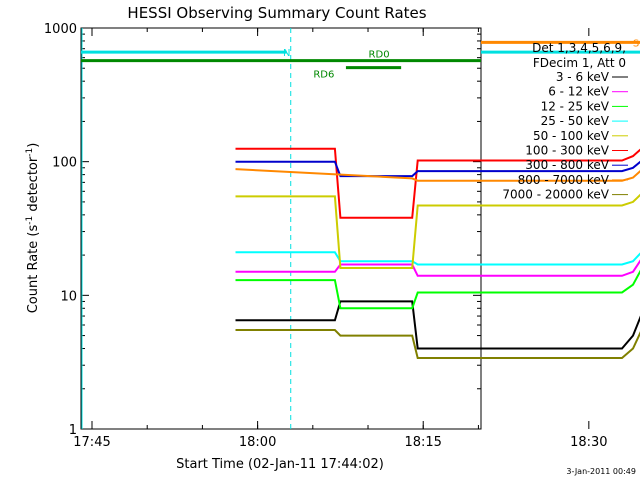 This screenshot has height=480, width=640. I want to click on legend-header: FDecim 1, Att 0, so click(579, 63).